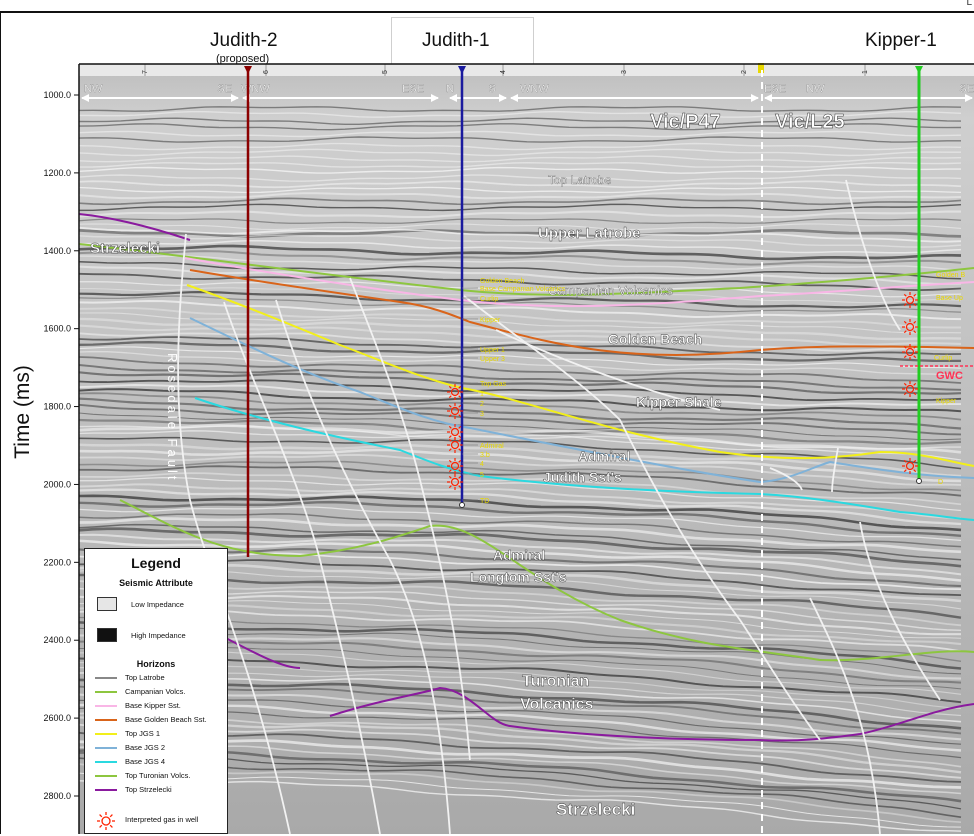 The height and width of the screenshot is (836, 974). I want to click on legend-horizon-item: Campanian Volcs., so click(160, 692).